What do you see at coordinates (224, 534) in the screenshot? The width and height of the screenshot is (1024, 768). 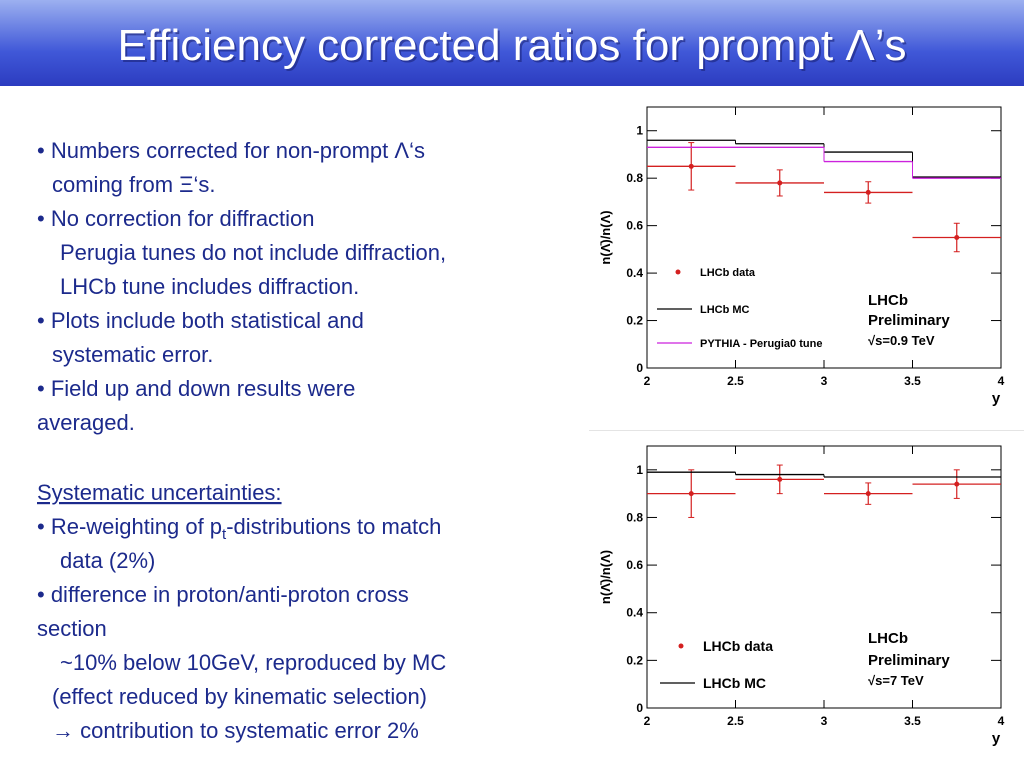 I see `subscript: t` at bounding box center [224, 534].